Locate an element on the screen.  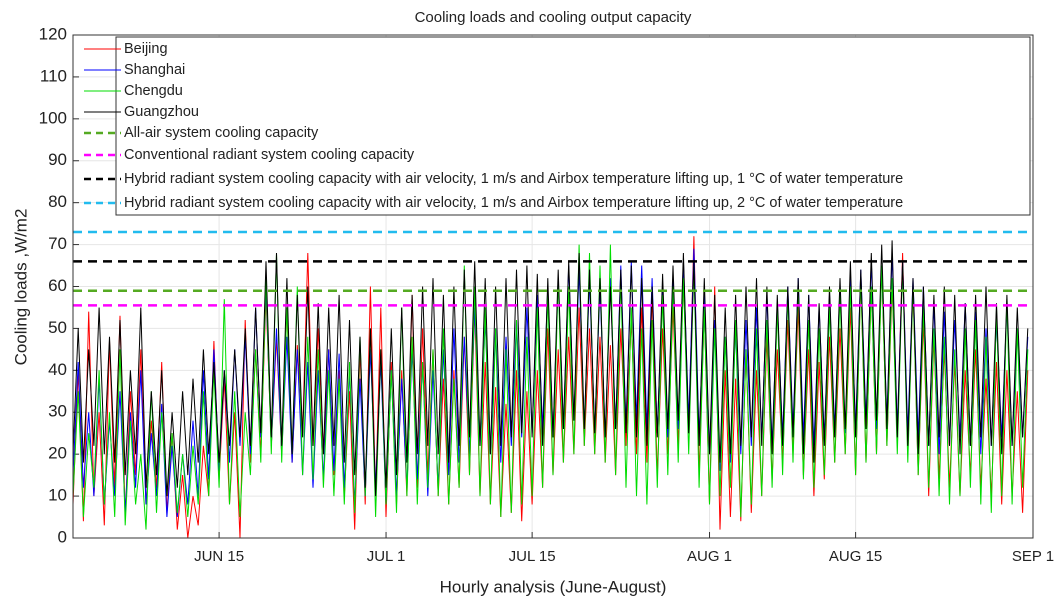
legend-label: Shanghai is located at coordinates (154, 70).